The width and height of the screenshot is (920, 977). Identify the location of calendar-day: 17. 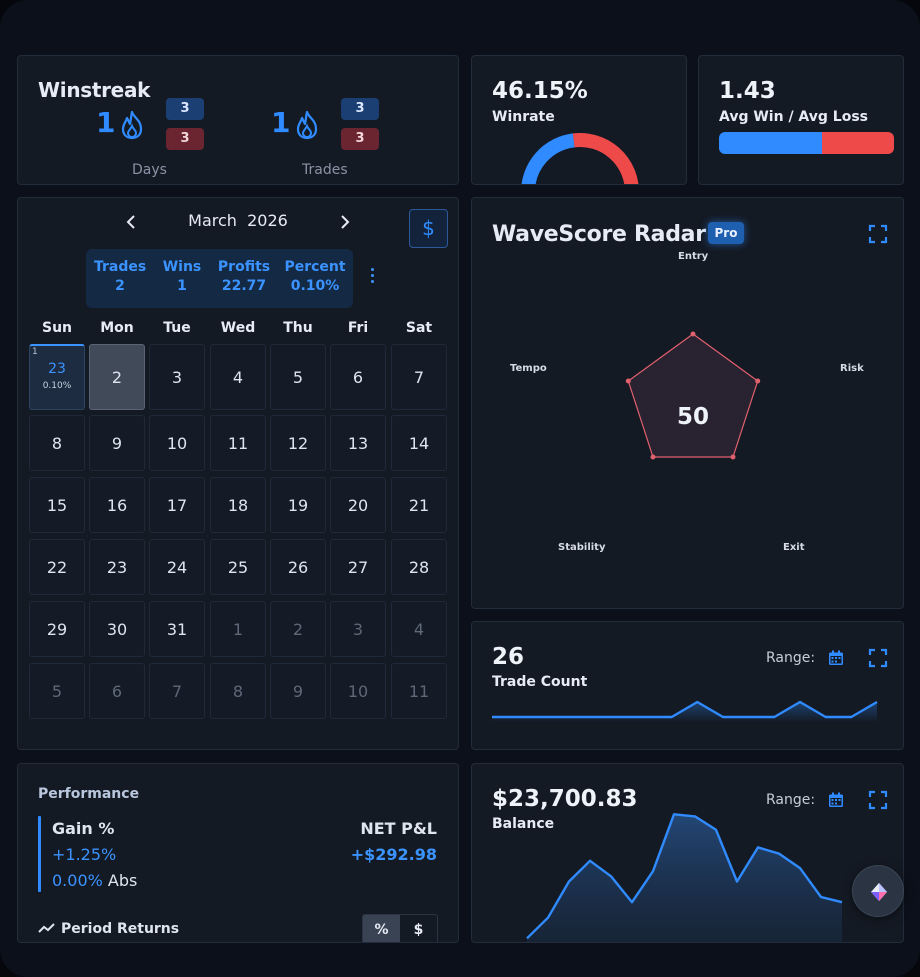
(177, 505).